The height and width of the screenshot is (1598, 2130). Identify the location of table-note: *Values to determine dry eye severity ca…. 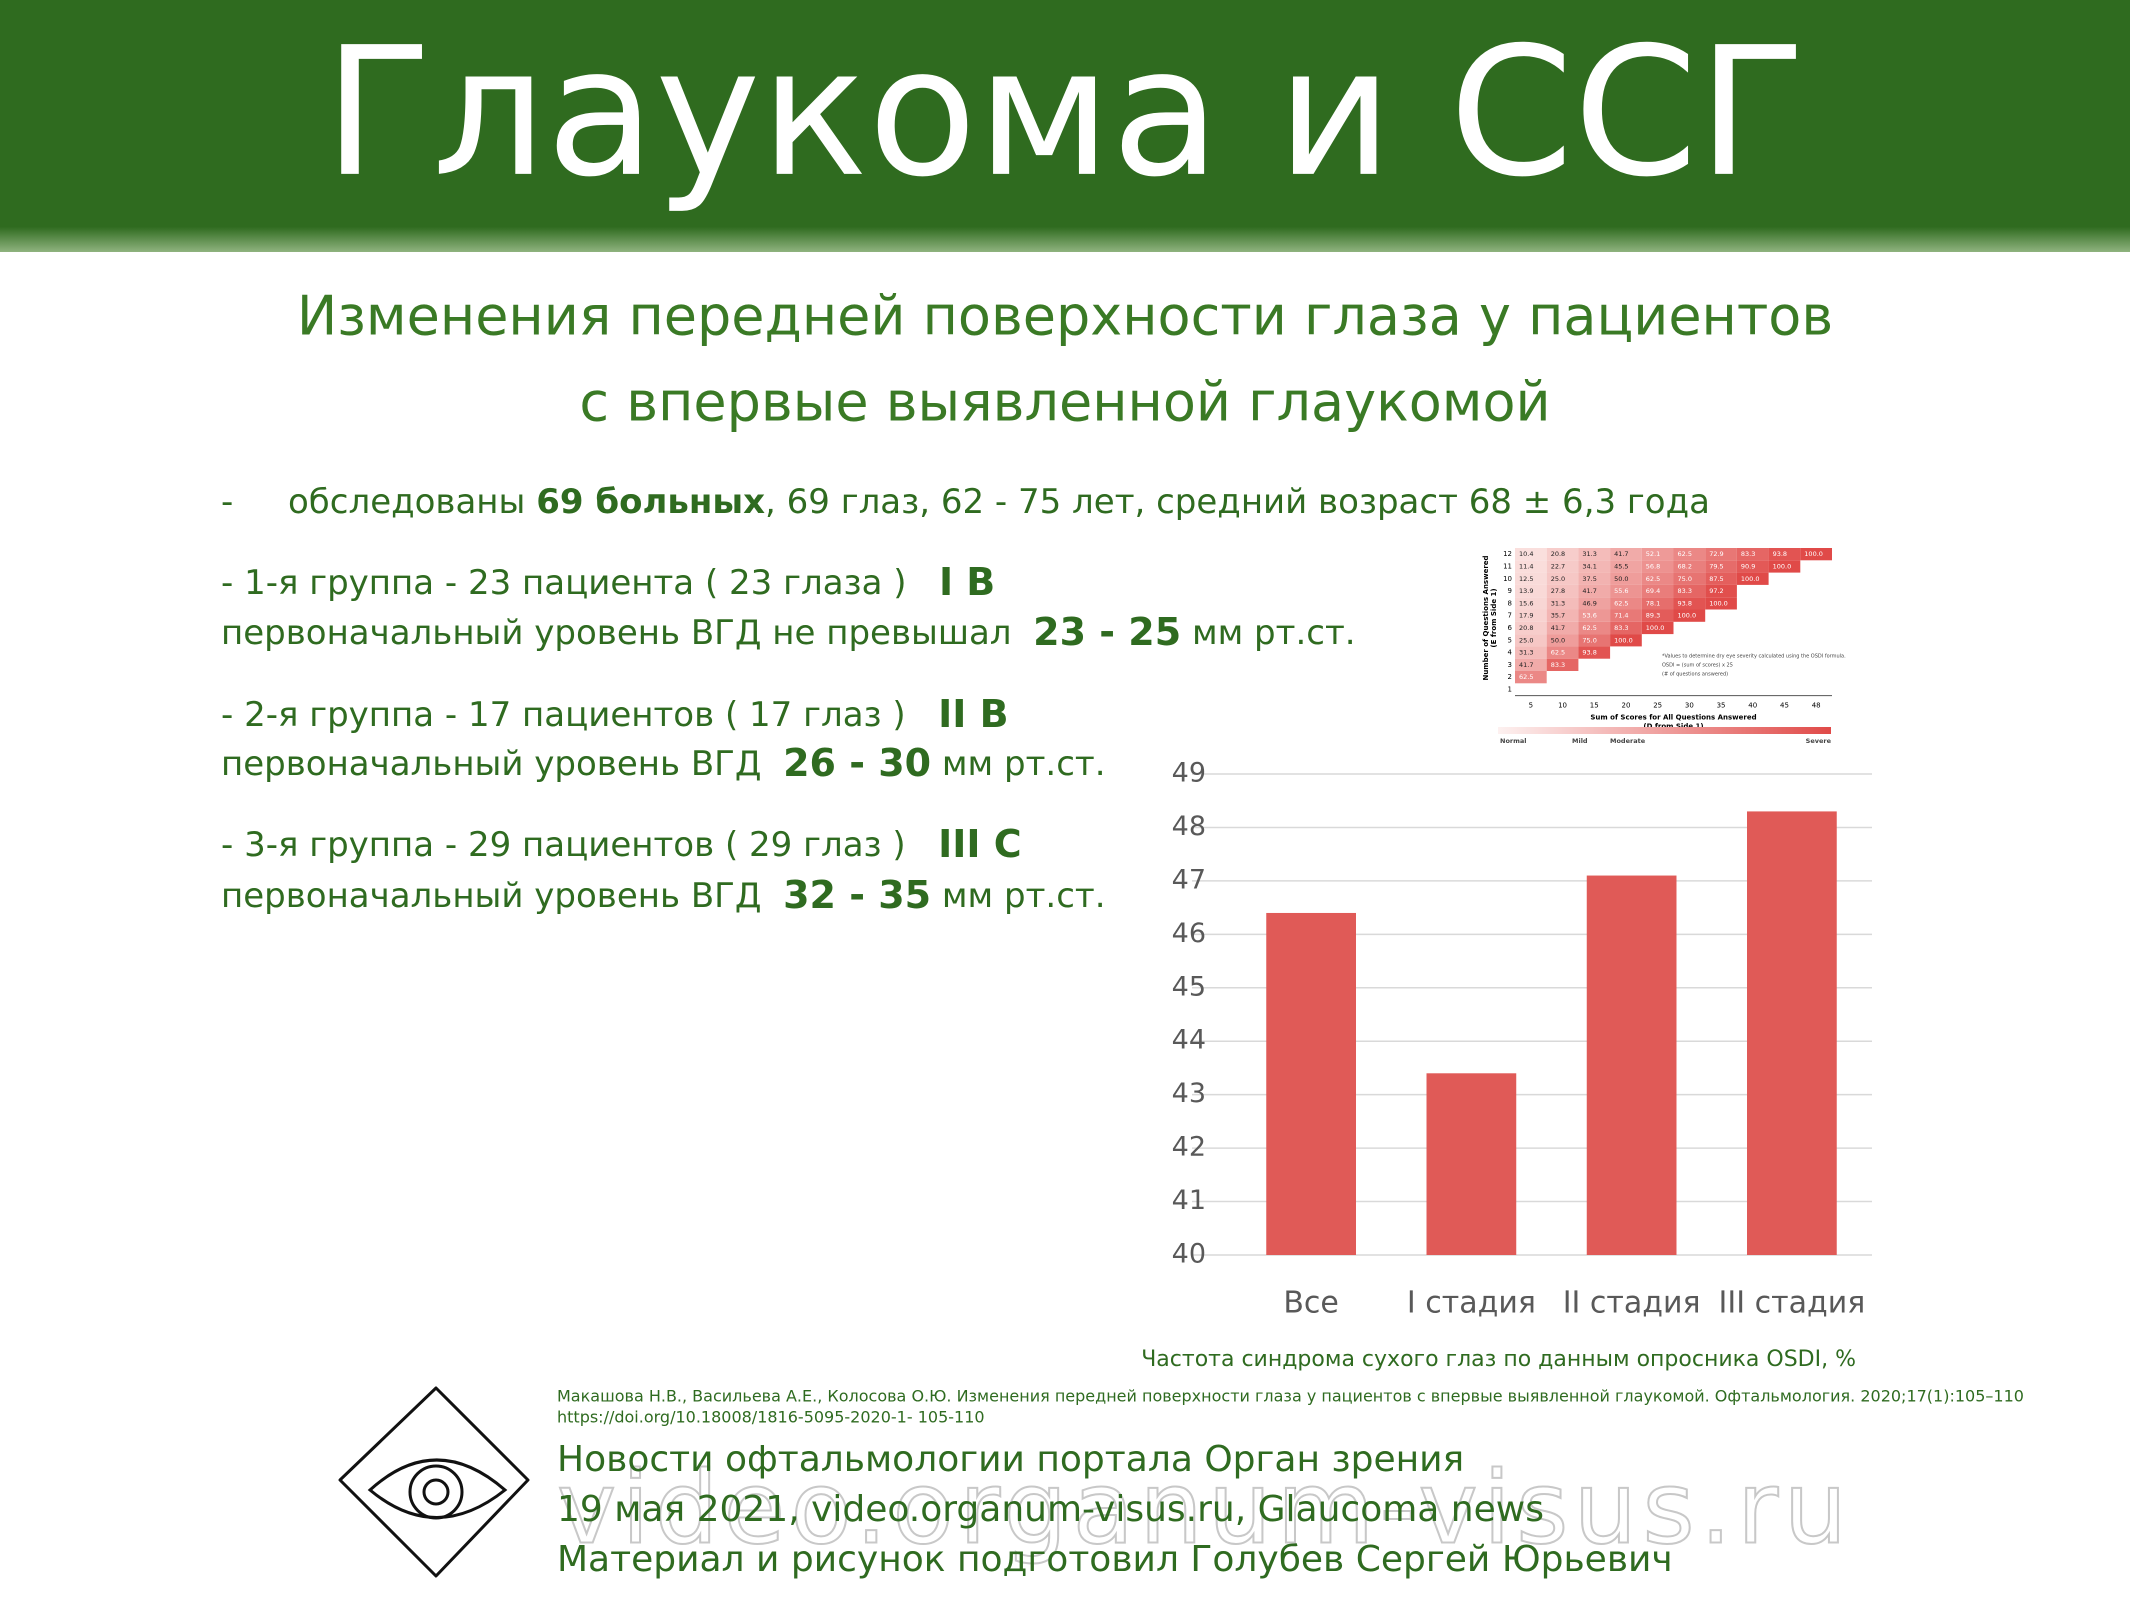
(1754, 657).